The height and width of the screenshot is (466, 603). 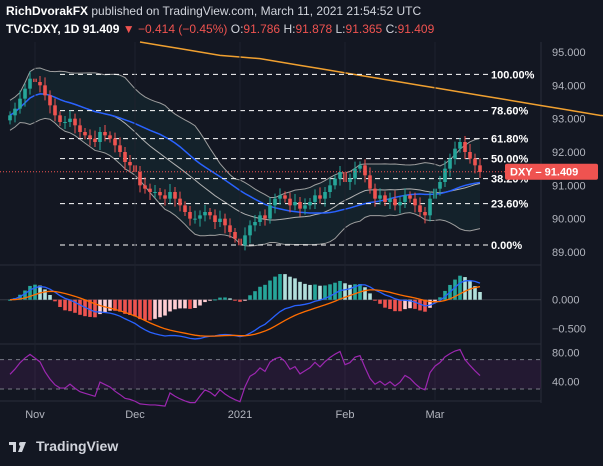 I want to click on time-tick-label: Nov, so click(x=35, y=415).